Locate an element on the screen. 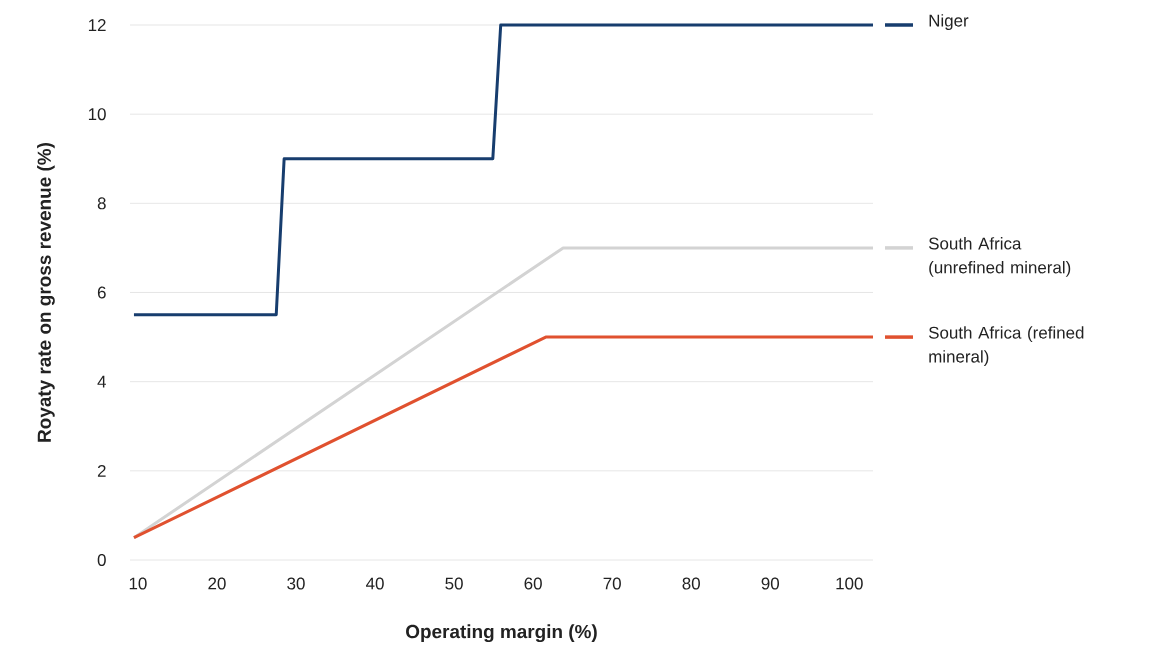 This screenshot has width=1163, height=660. legend-label: South Africa (unrefined mineral) is located at coordinates (999, 257).